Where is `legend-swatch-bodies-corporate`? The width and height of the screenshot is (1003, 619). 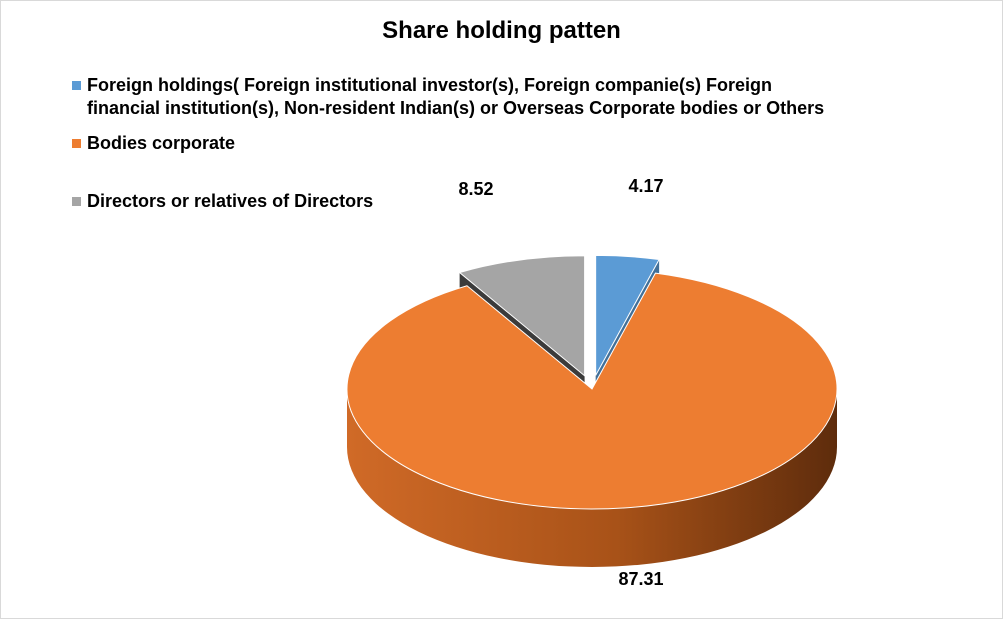 legend-swatch-bodies-corporate is located at coordinates (76, 143).